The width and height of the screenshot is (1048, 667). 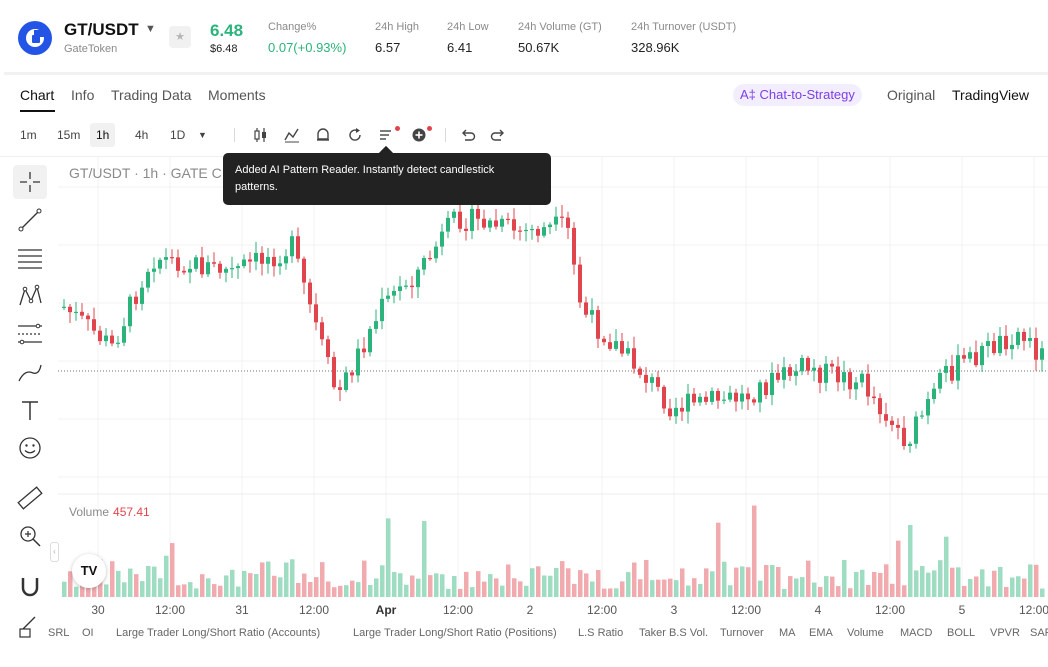 I want to click on view-original-tab: Original, so click(x=911, y=95).